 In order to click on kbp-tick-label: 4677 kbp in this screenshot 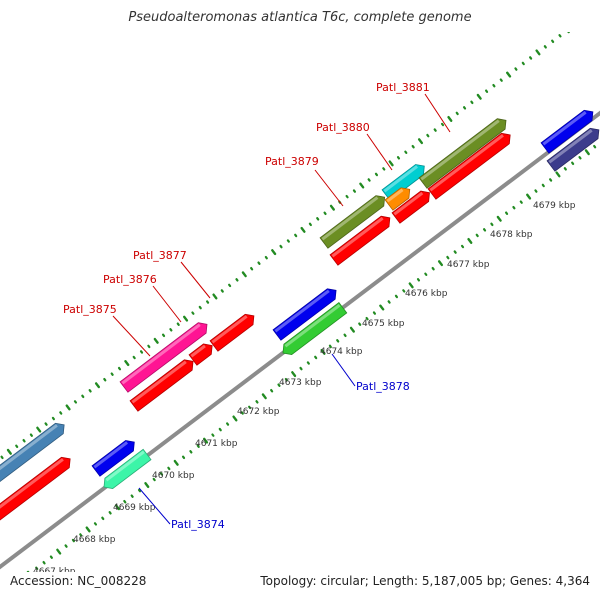, I will do `click(468, 265)`.